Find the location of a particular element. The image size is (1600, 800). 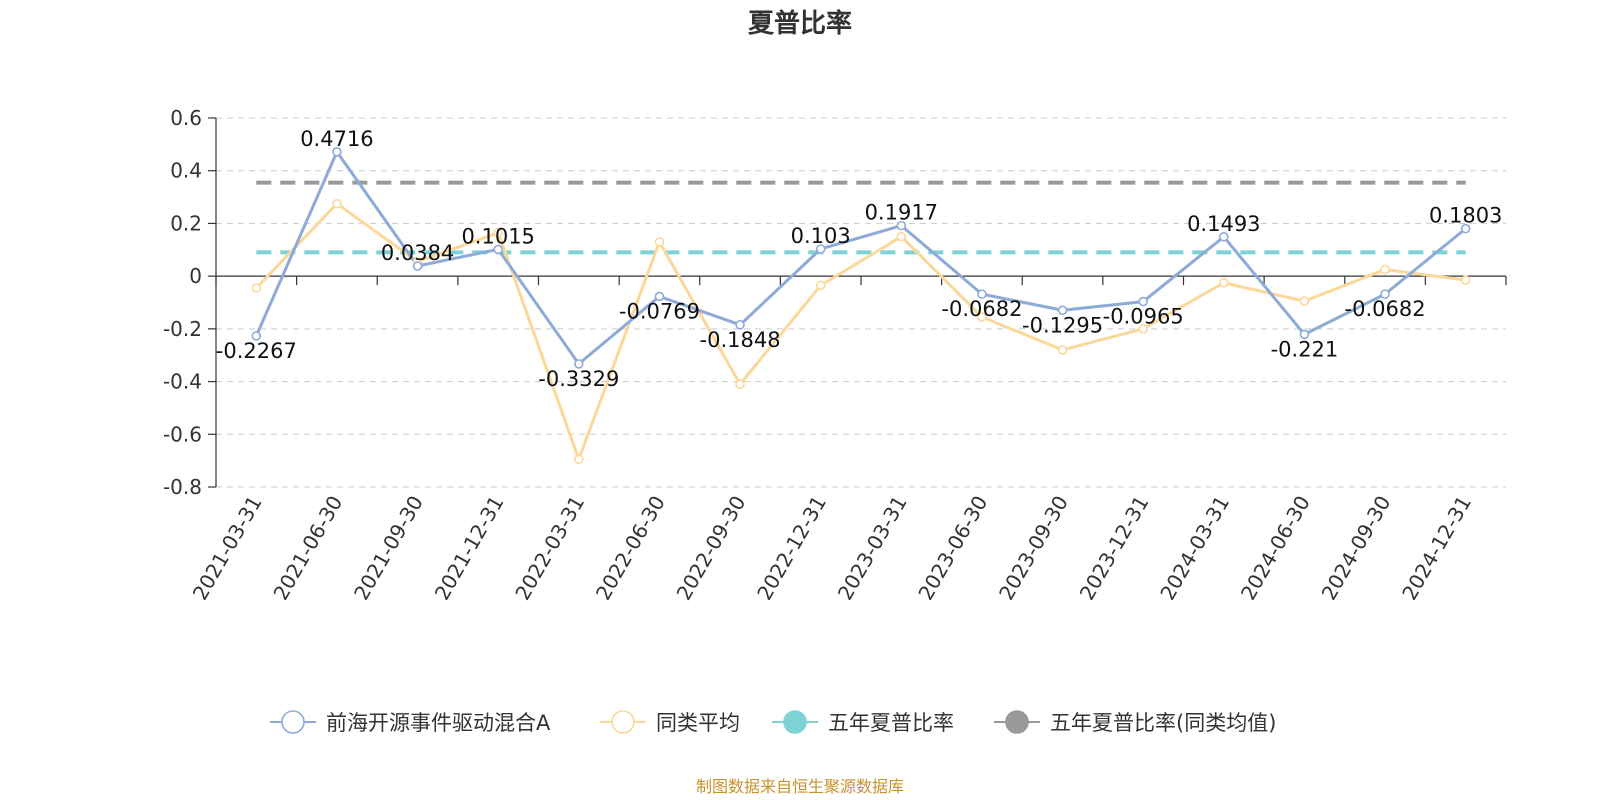

x-tick-label: 2022-09-30 is located at coordinates (710, 548).